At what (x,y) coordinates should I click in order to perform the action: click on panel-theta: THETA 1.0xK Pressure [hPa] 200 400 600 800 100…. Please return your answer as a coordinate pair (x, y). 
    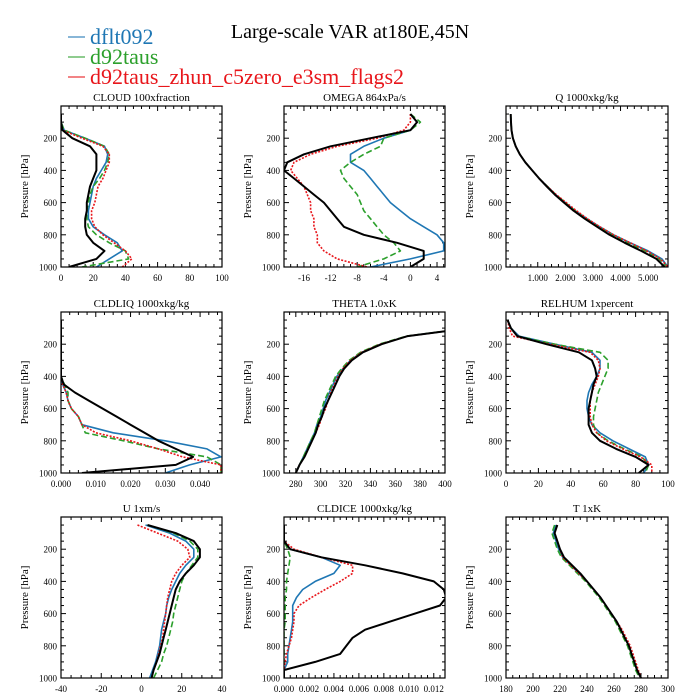
    Looking at the image, I should click on (347, 393).